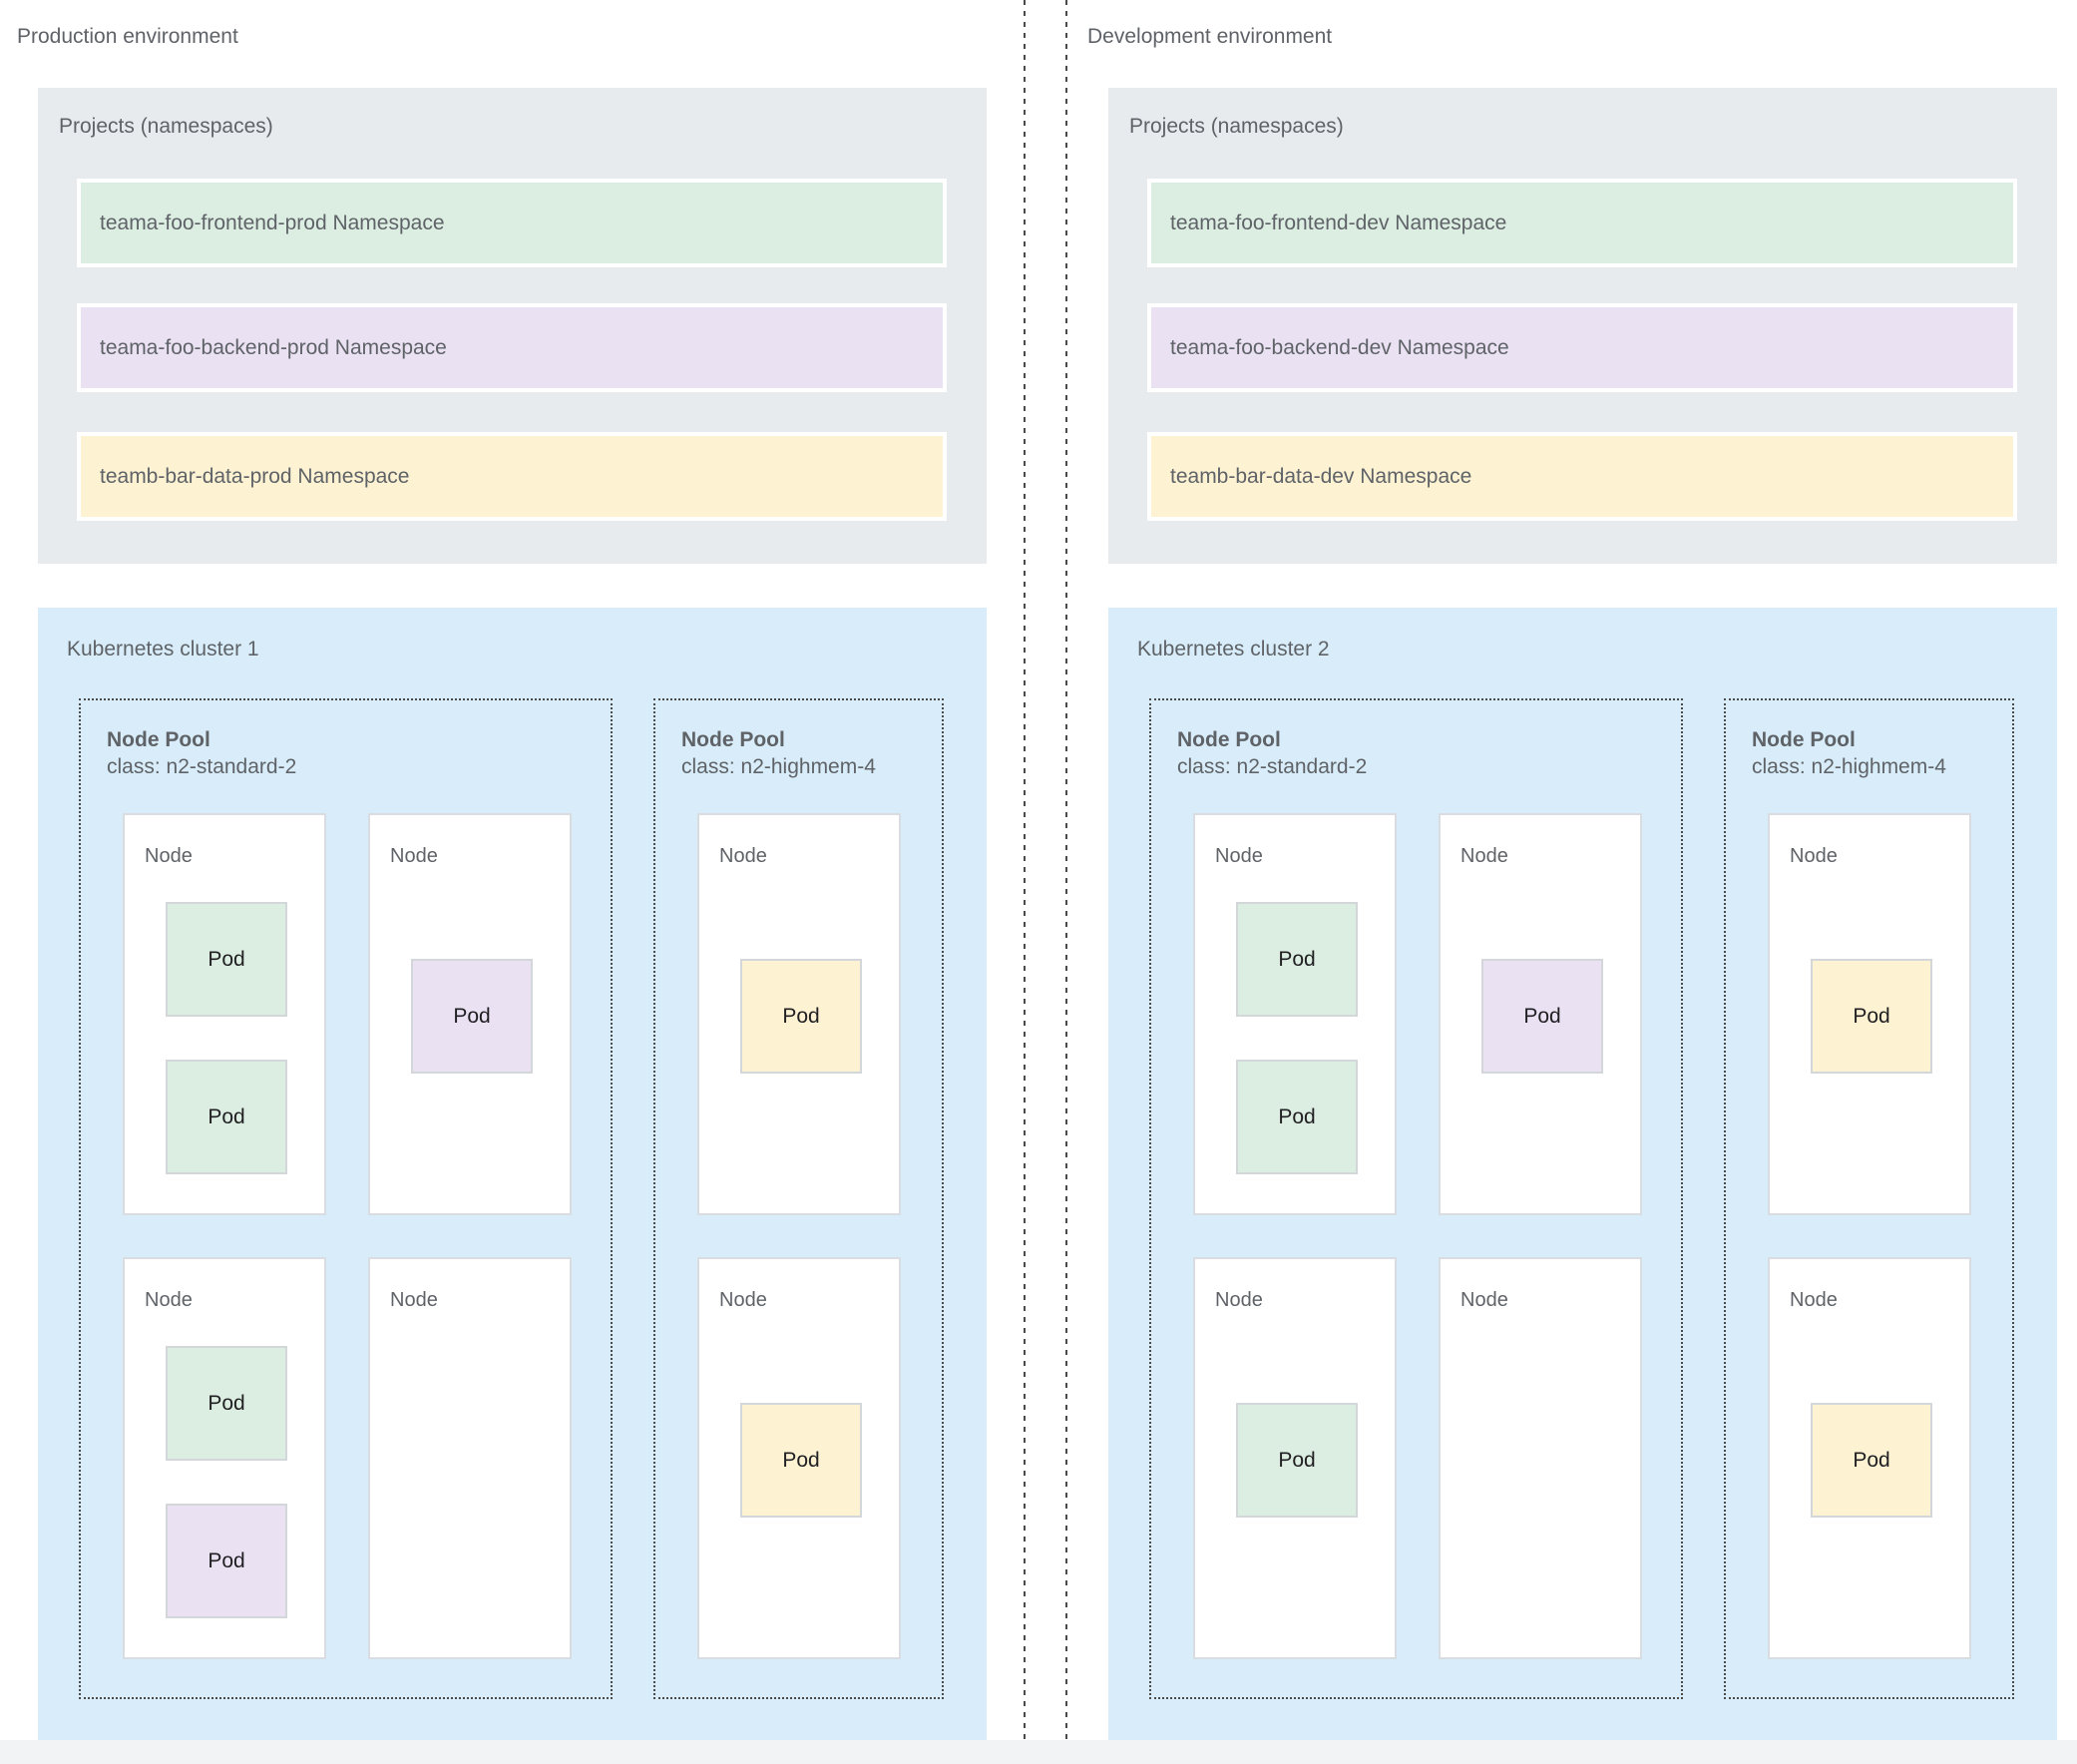 Image resolution: width=2077 pixels, height=1764 pixels. I want to click on namespace-bar: teamb-bar-data-prod Namespace, so click(512, 476).